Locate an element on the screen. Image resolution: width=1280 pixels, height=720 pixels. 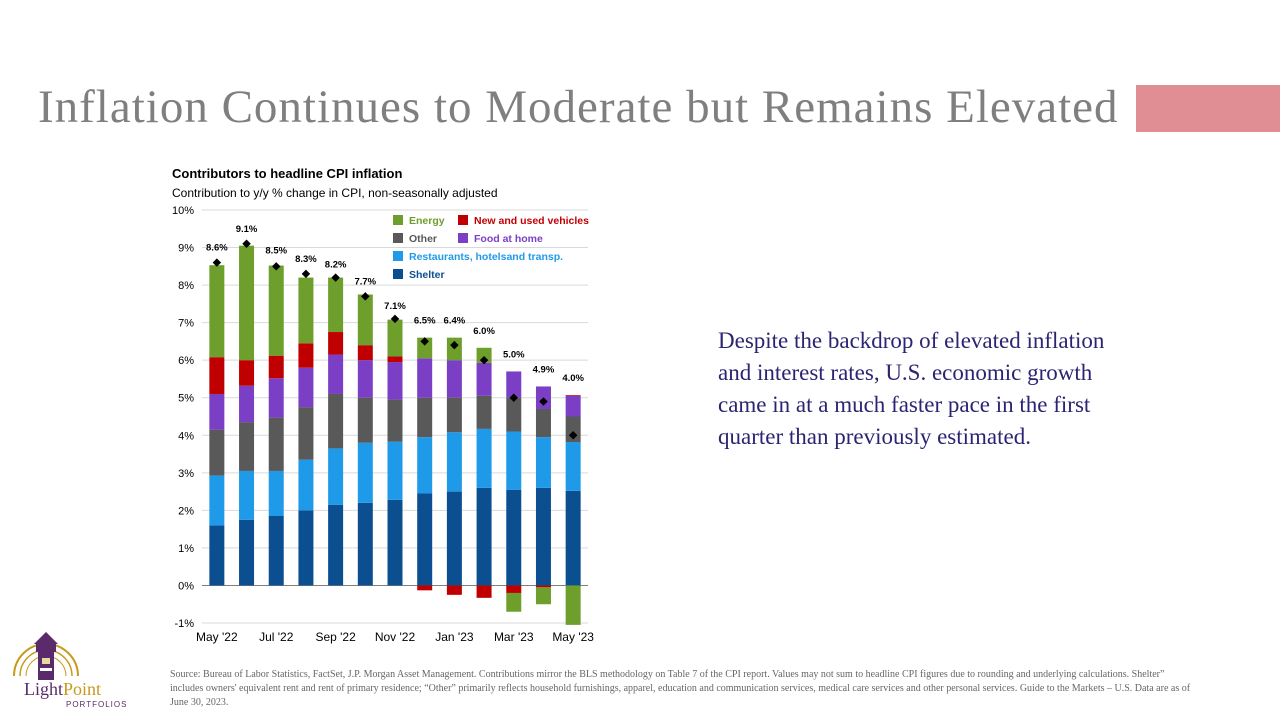
legend-label: Restaurants, hotelsand transp. is located at coordinates (486, 257).